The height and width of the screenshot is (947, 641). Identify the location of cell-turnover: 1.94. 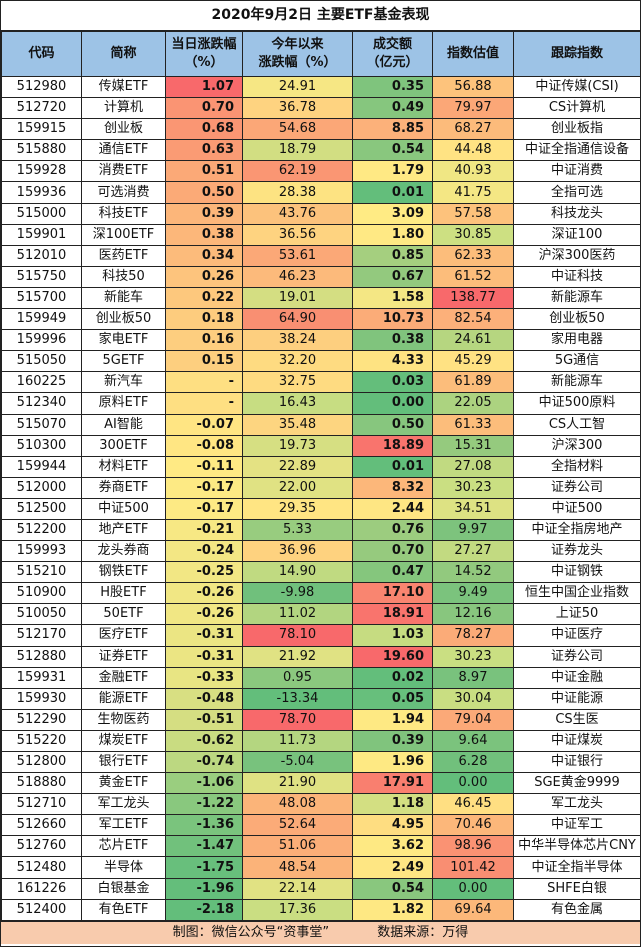
(392, 719).